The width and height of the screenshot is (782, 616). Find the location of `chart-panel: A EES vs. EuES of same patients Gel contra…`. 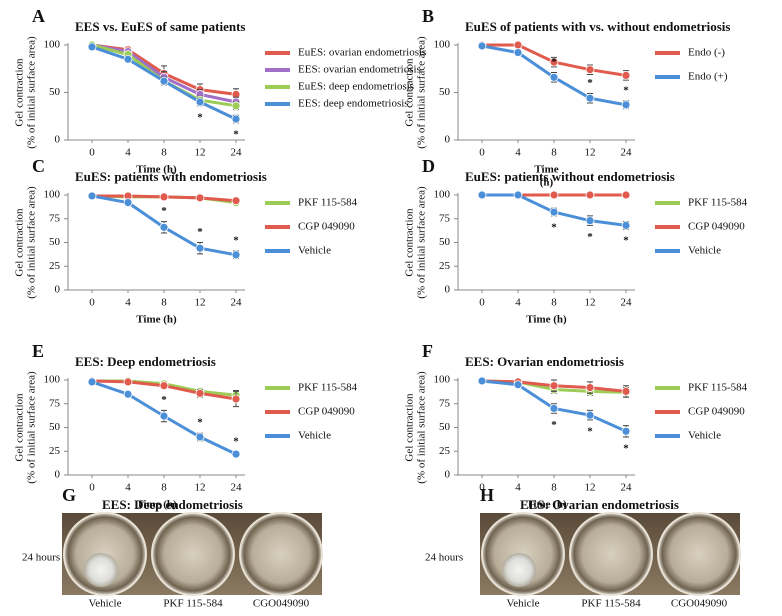

chart-panel: A EES vs. EuES of same patients Gel contra… is located at coordinates (220, 90).